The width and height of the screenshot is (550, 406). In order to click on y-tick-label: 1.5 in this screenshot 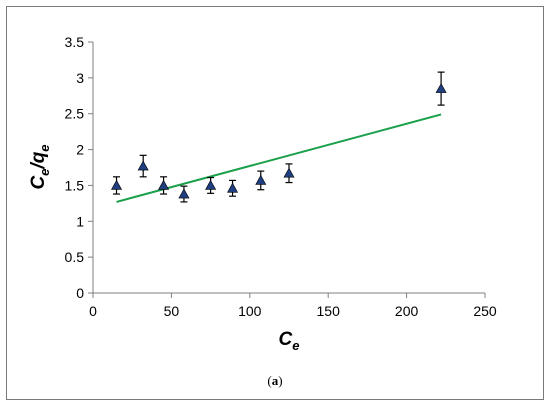, I will do `click(75, 185)`.